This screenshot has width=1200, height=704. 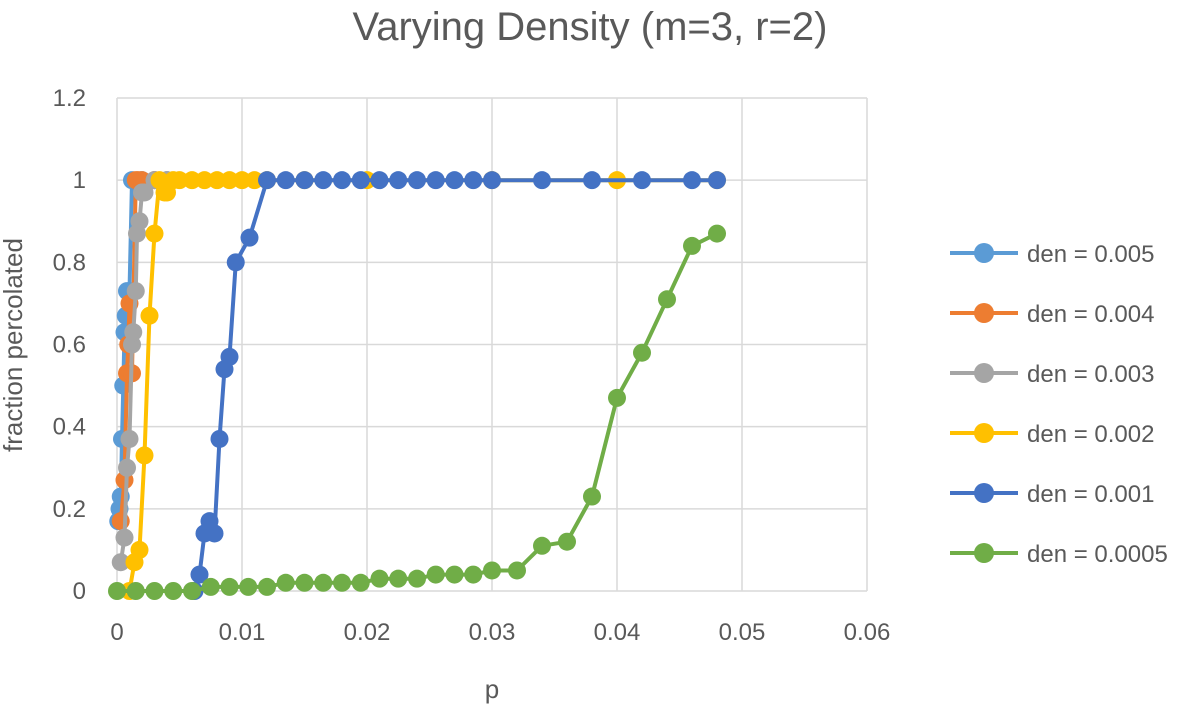 What do you see at coordinates (14, 345) in the screenshot?
I see `y-axis-label: fraction percolated` at bounding box center [14, 345].